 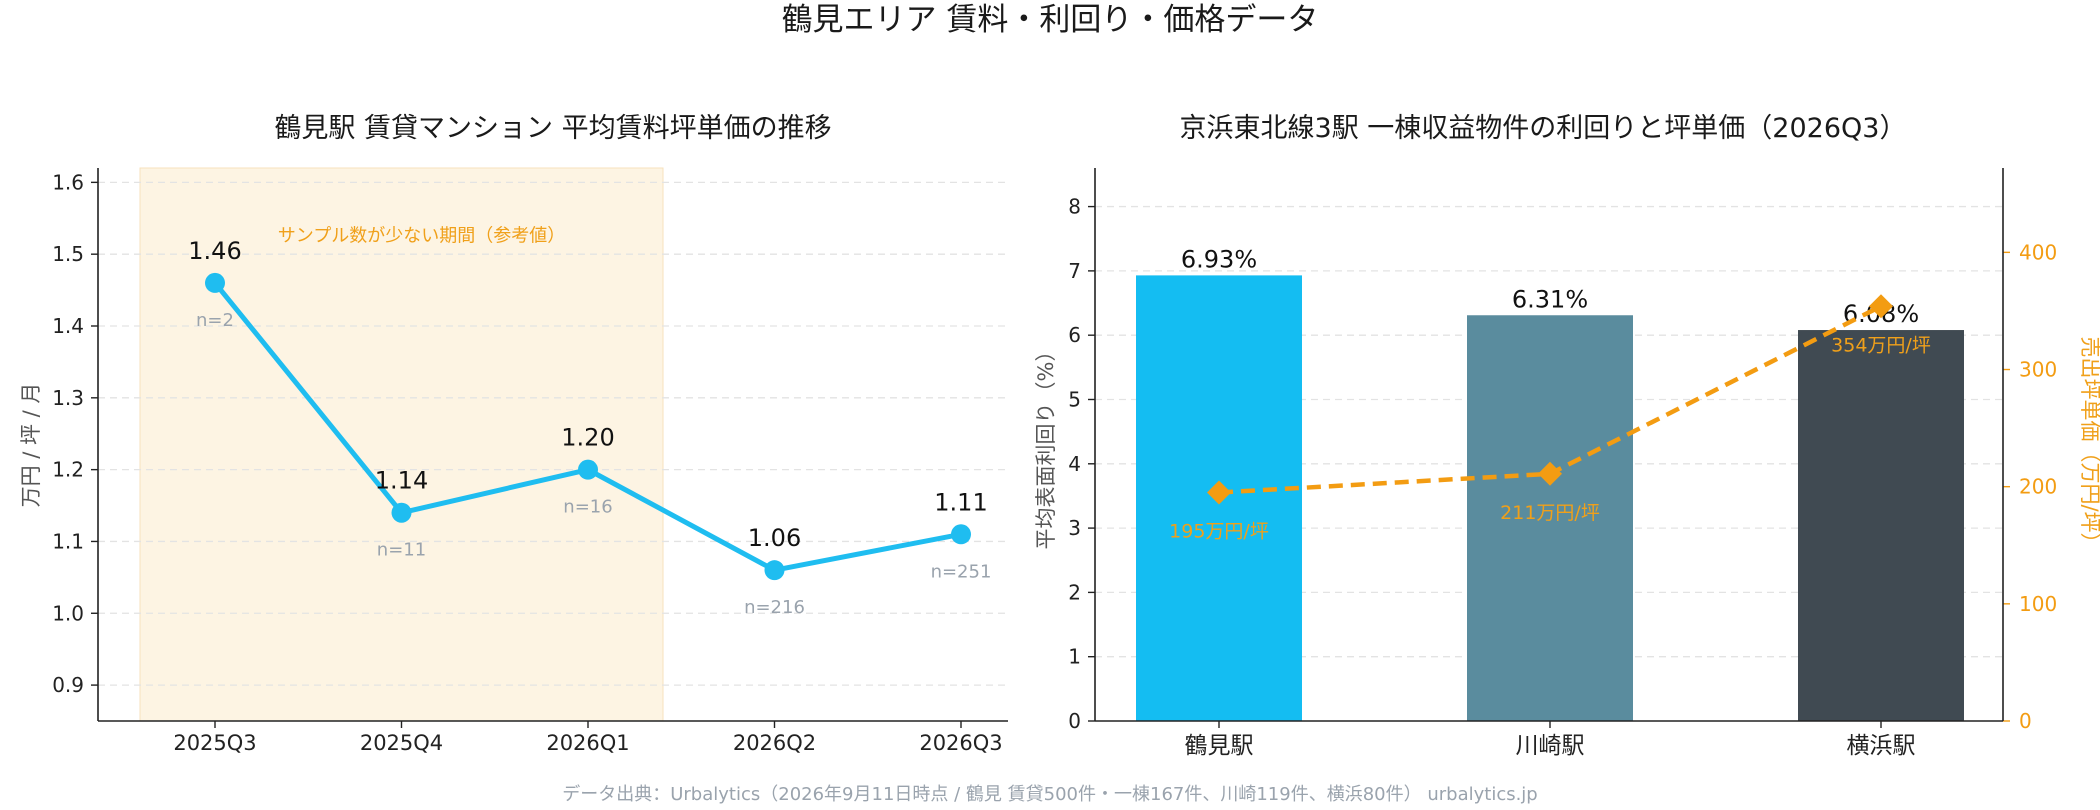 What do you see at coordinates (1074, 592) in the screenshot?
I see `yield-y-tick-label: 2` at bounding box center [1074, 592].